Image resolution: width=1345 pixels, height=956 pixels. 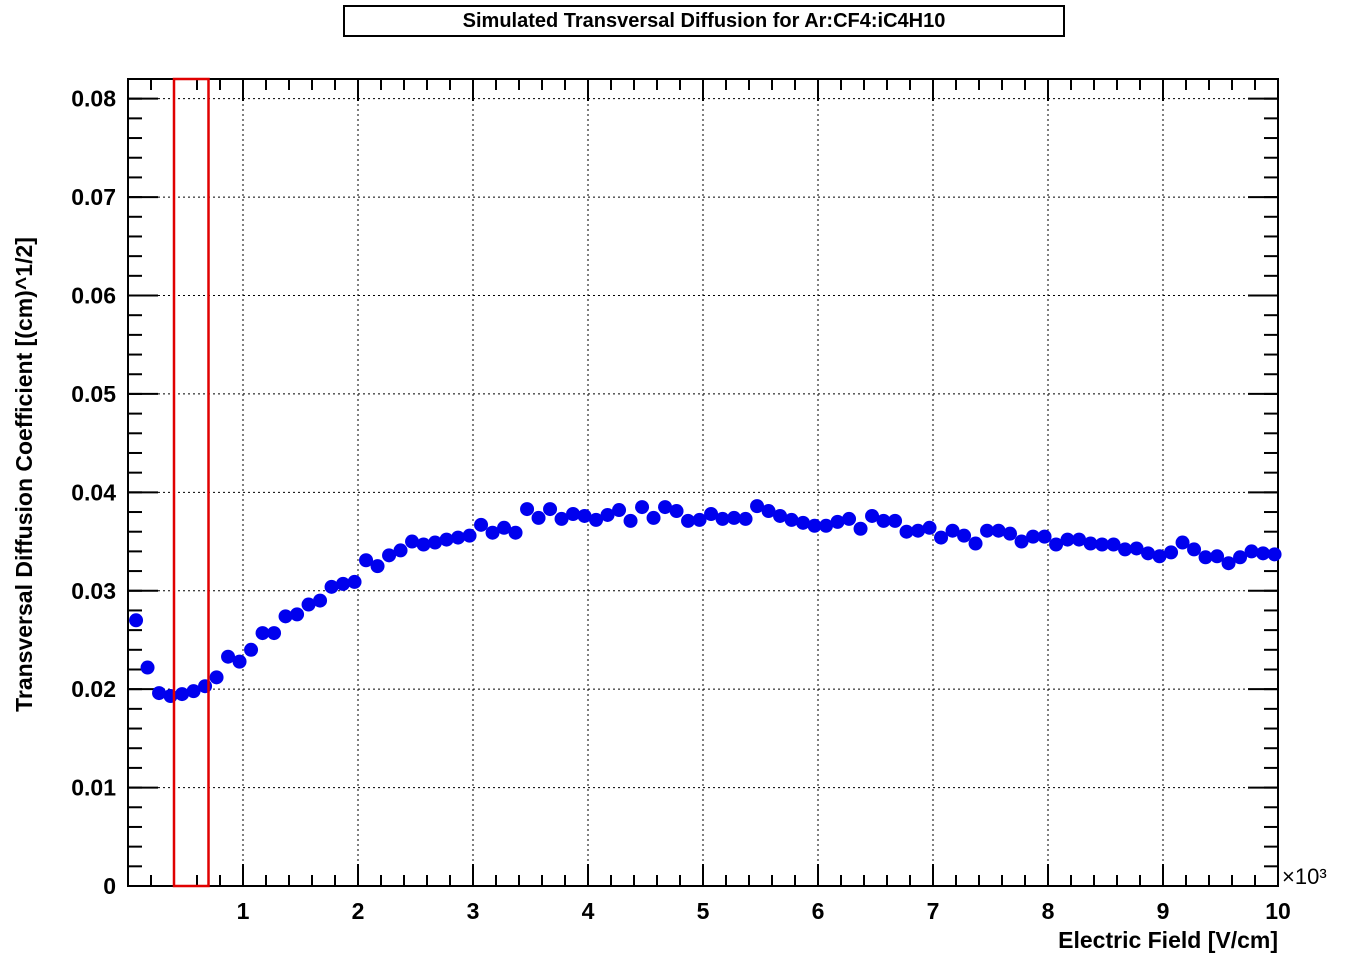 What do you see at coordinates (109, 886) in the screenshot?
I see `y-tick-label: 0` at bounding box center [109, 886].